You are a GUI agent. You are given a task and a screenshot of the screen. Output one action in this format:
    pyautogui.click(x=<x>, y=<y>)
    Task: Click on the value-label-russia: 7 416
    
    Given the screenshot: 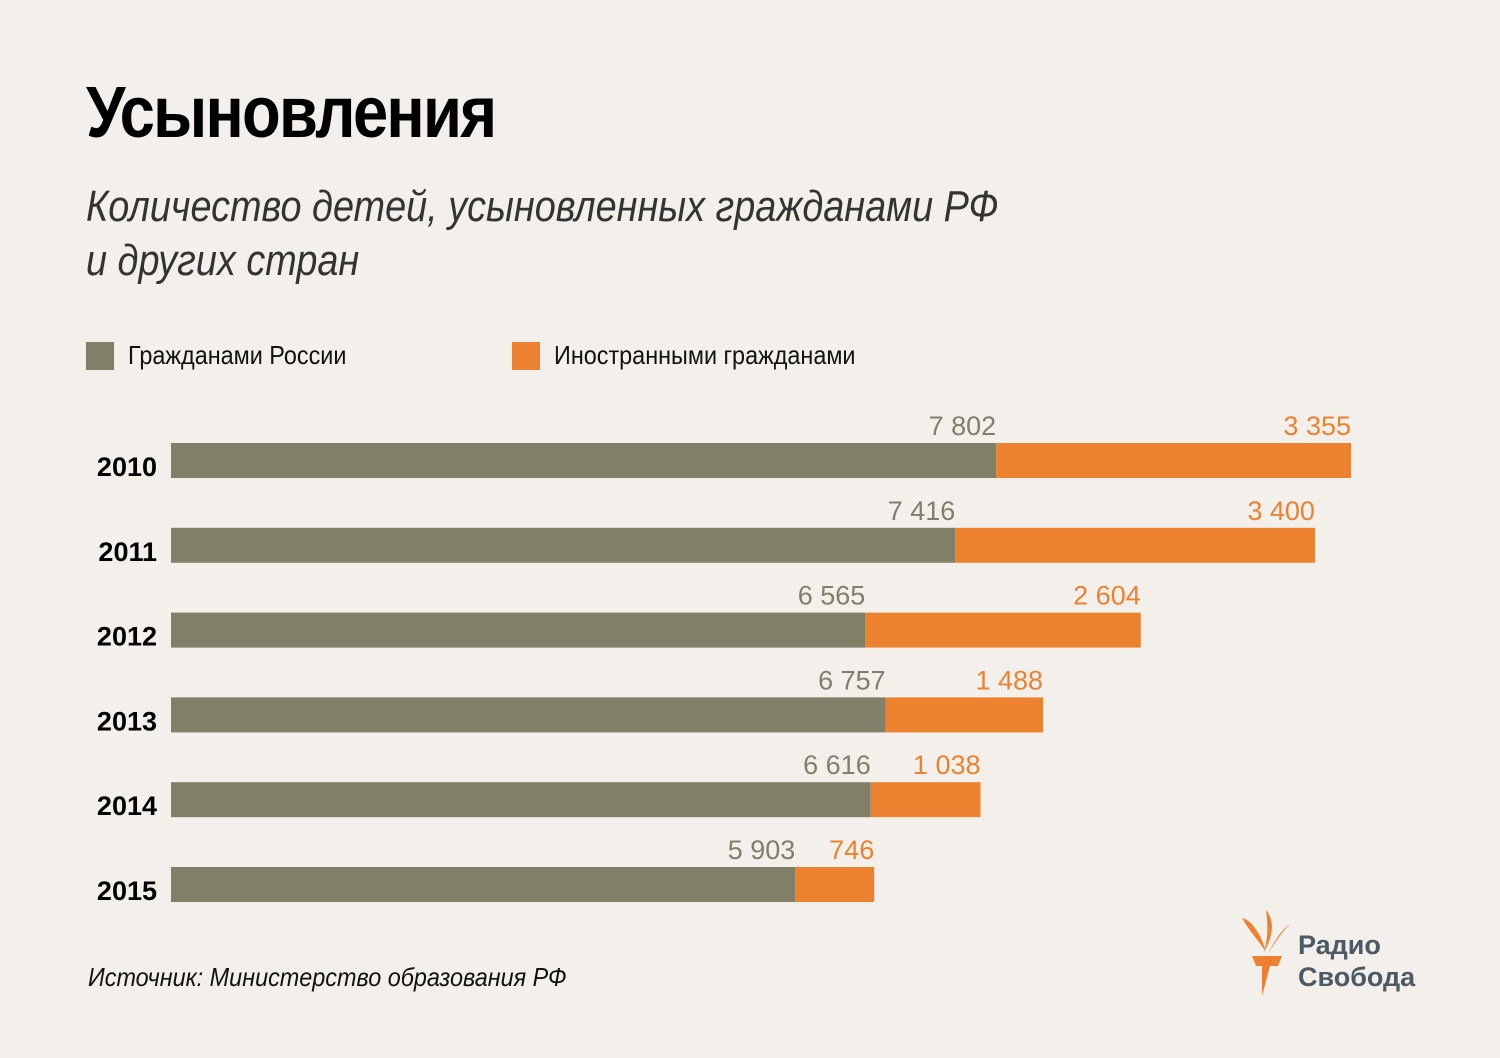 What is the action you would take?
    pyautogui.click(x=922, y=511)
    